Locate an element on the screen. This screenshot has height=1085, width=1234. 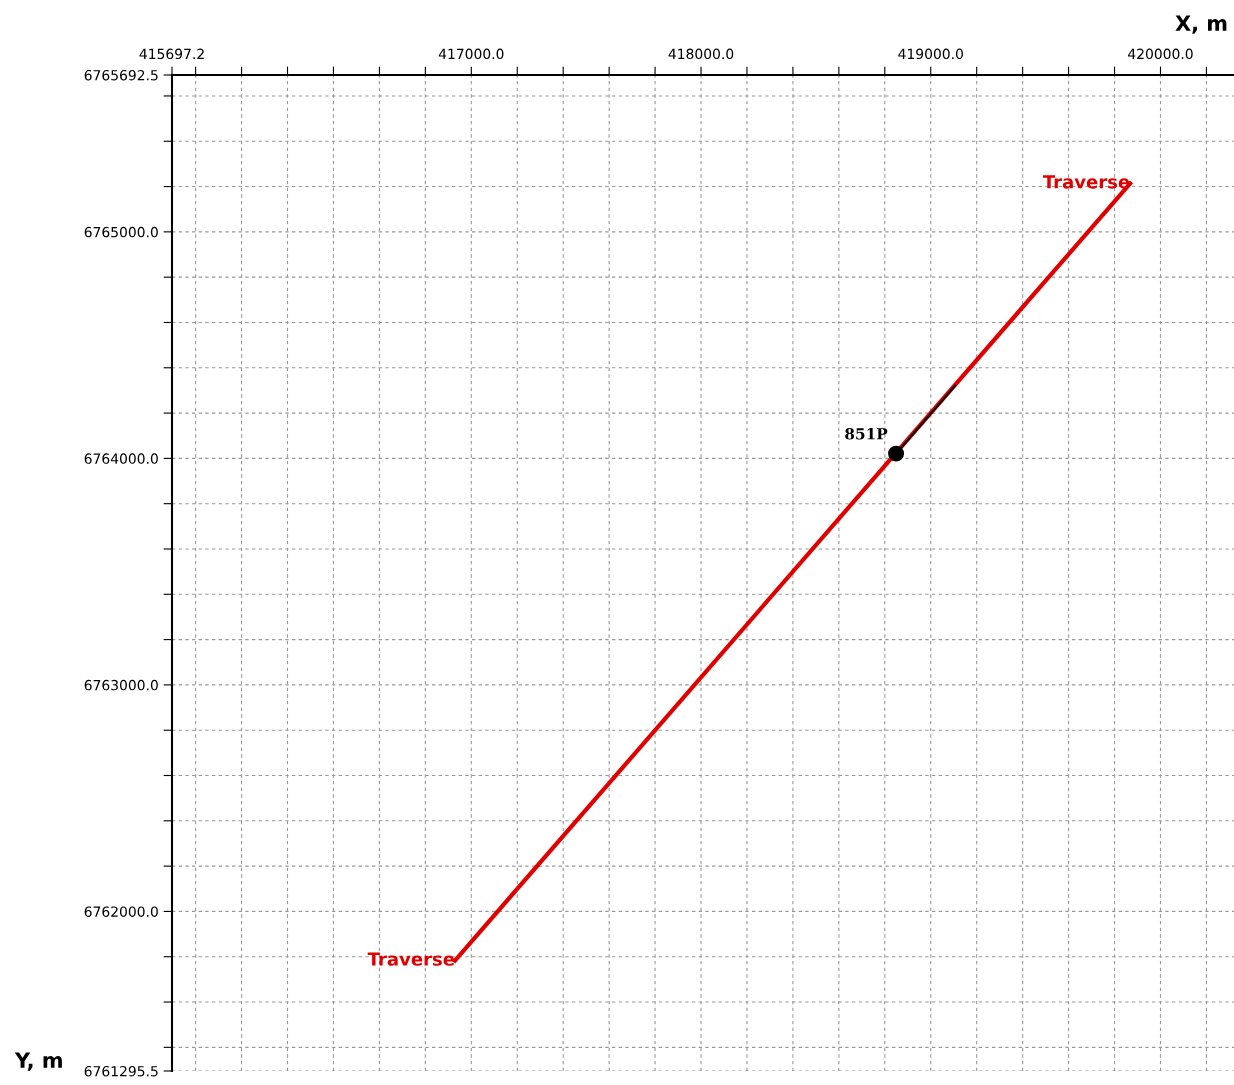
x-tick-label: 418000.0 is located at coordinates (701, 54).